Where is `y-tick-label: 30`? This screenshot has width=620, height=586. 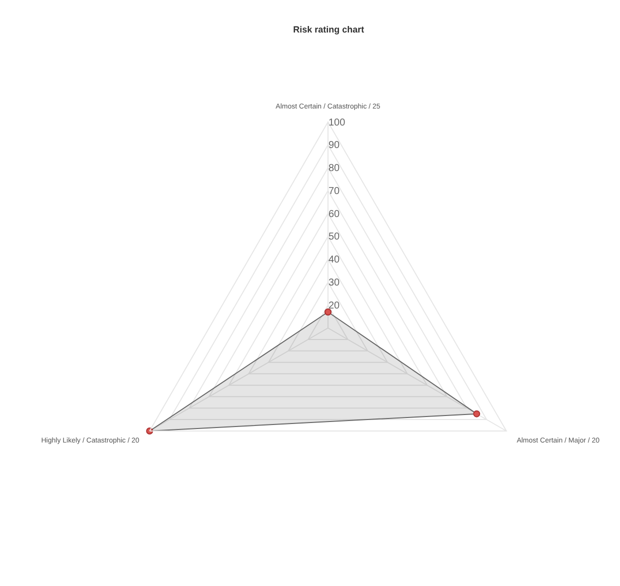 y-tick-label: 30 is located at coordinates (334, 282).